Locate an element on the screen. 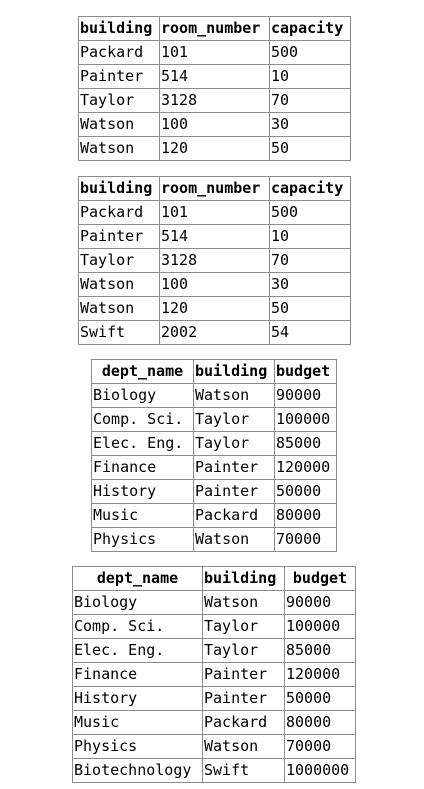 The width and height of the screenshot is (424, 789). table-cell: 85000 is located at coordinates (305, 443).